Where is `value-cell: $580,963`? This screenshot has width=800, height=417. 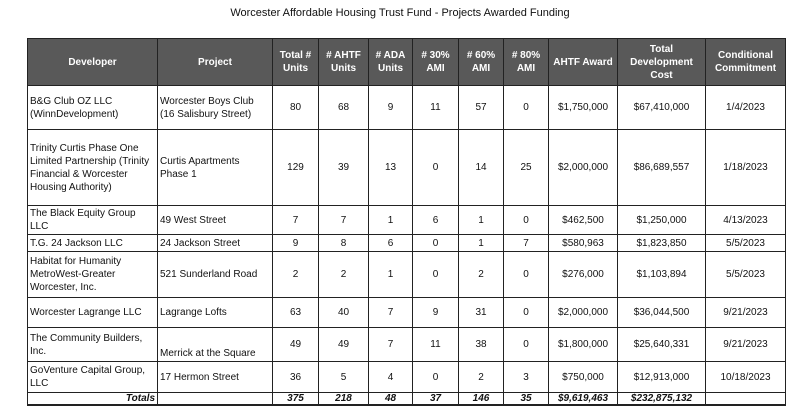 value-cell: $580,963 is located at coordinates (583, 243).